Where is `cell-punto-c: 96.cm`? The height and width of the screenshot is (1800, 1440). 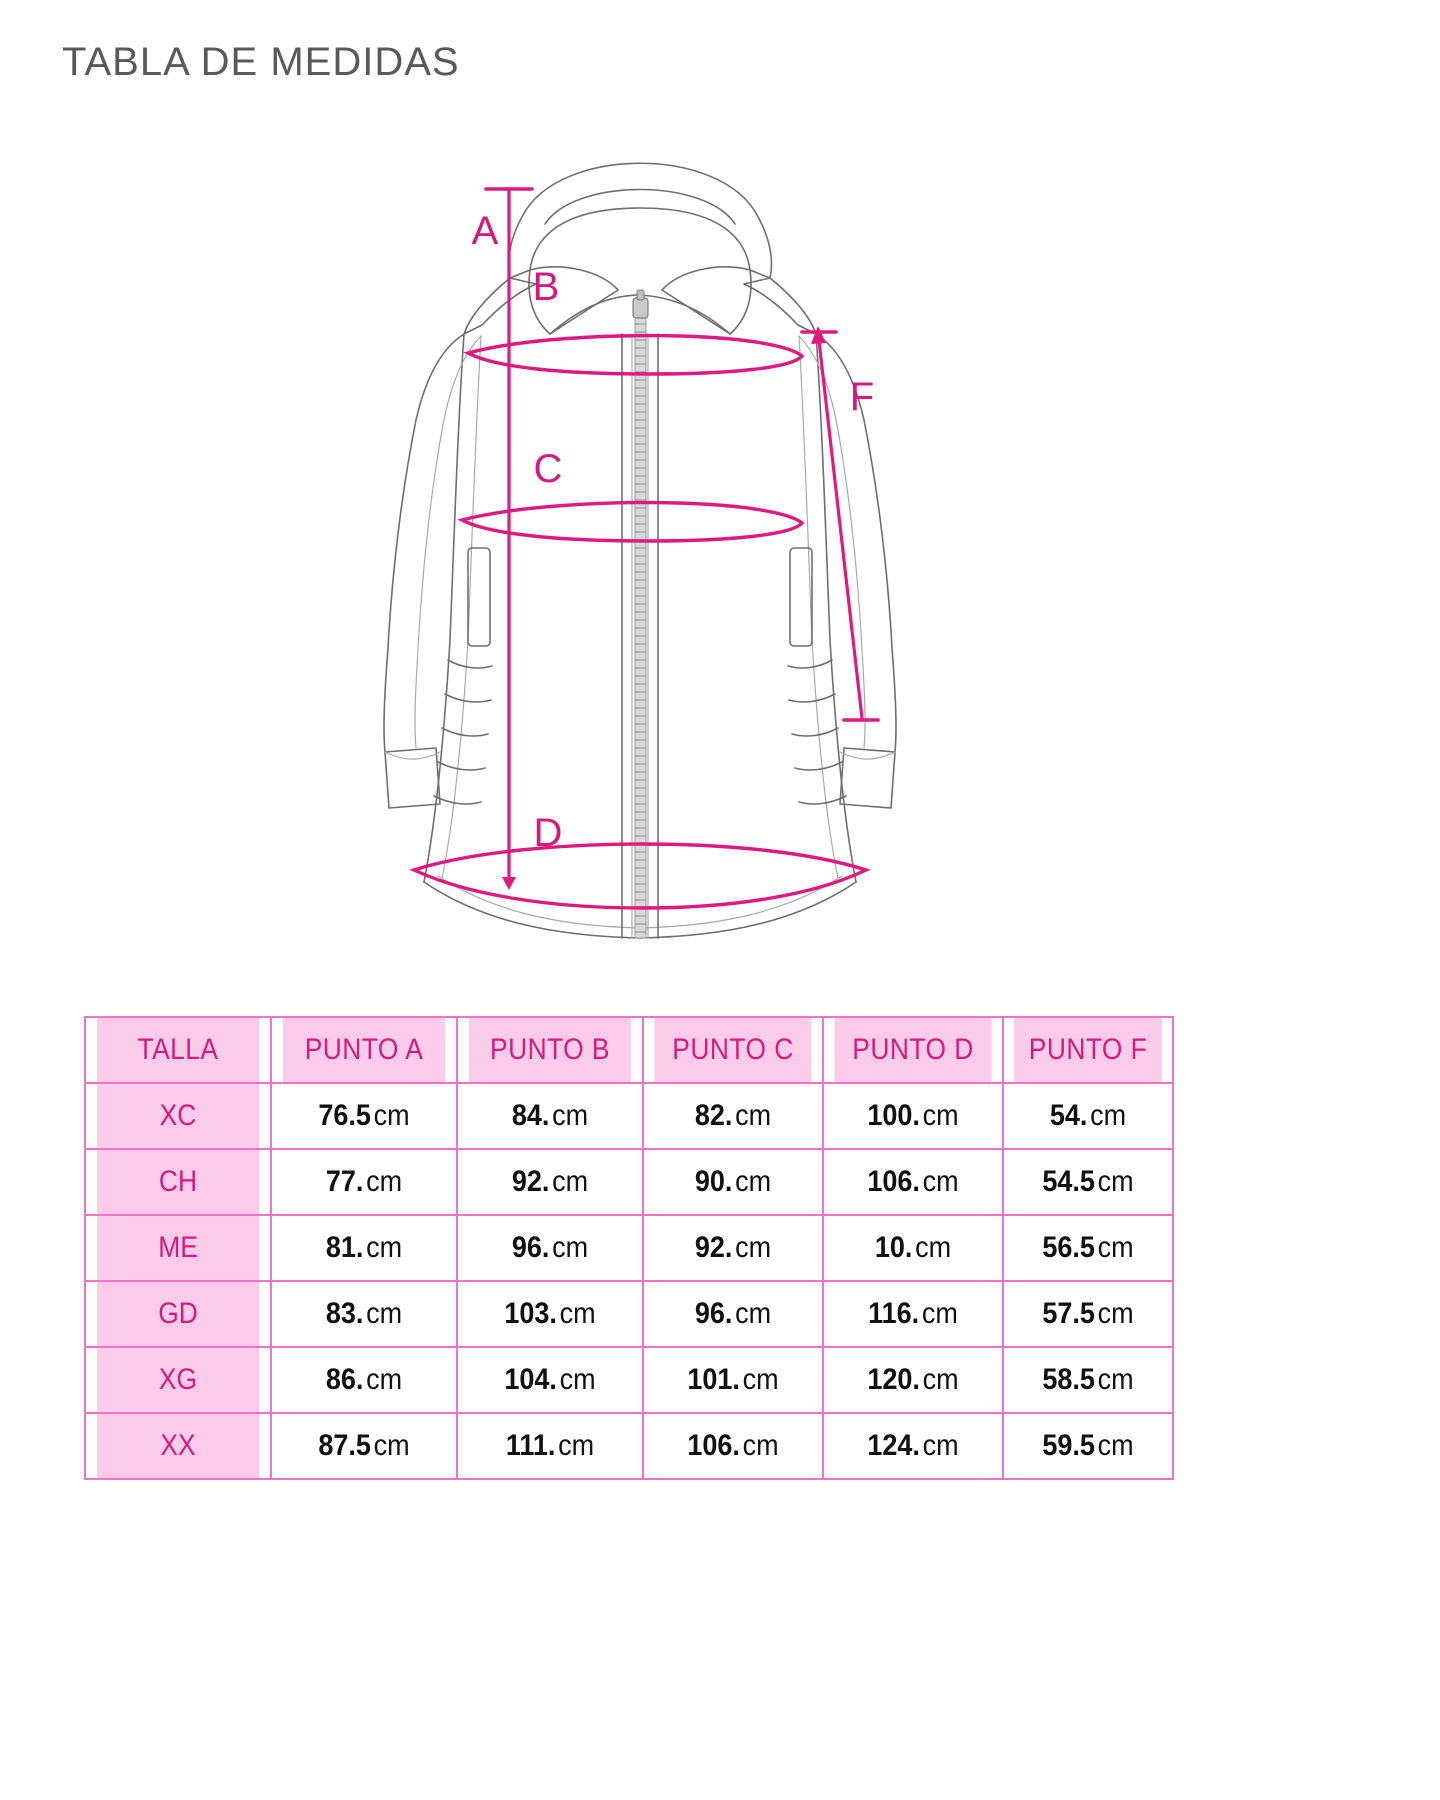
cell-punto-c: 96.cm is located at coordinates (733, 1314).